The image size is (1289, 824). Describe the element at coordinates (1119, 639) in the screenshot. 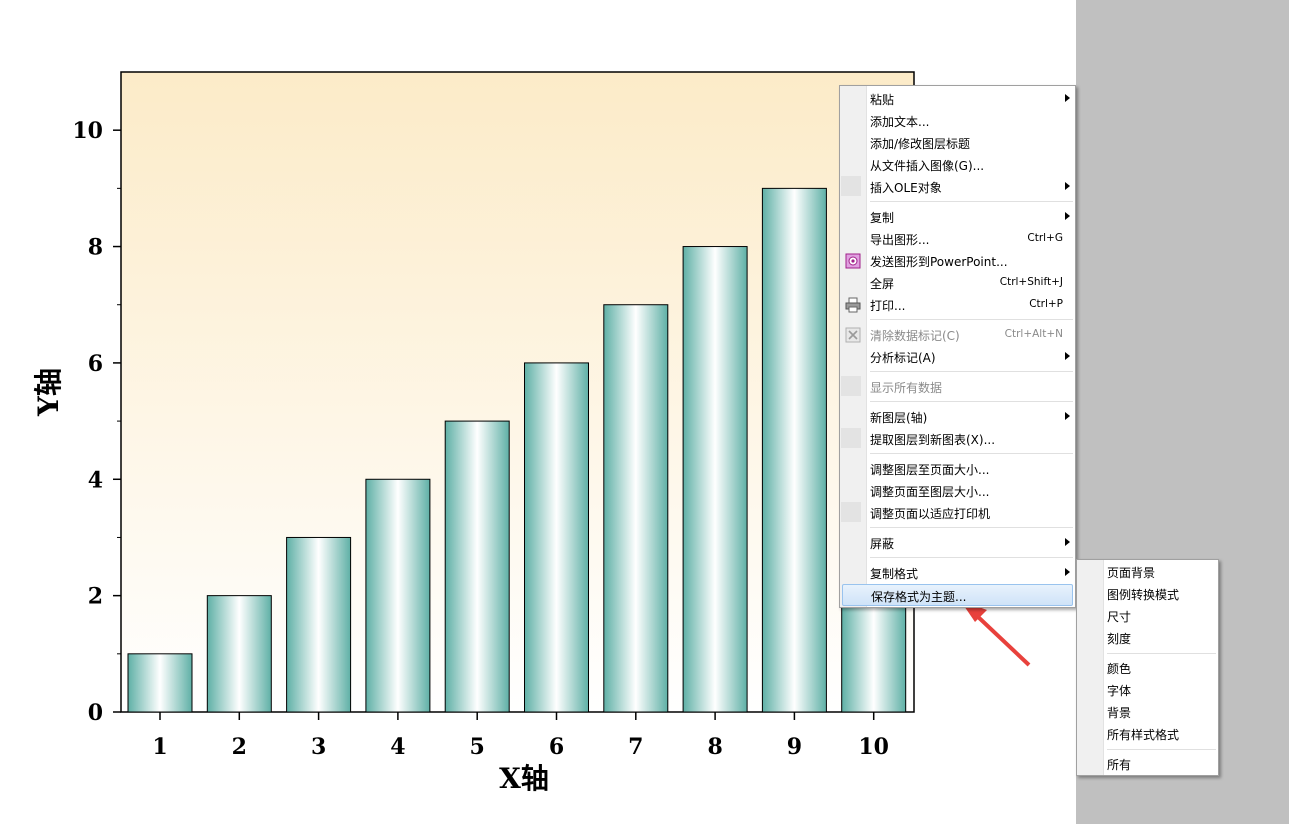

I see `submenu-item-label: 刻度` at that location.